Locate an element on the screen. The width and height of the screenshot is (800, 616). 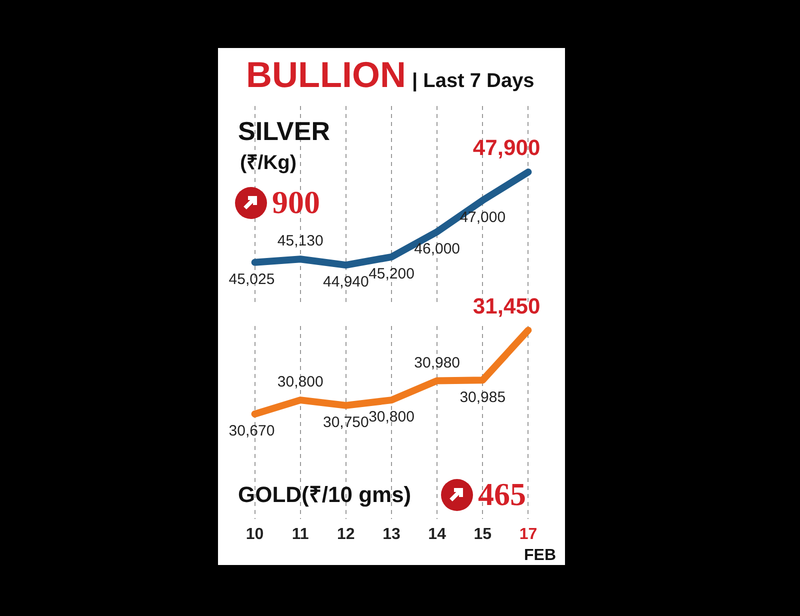
data-label: 47,900 is located at coordinates (506, 147).